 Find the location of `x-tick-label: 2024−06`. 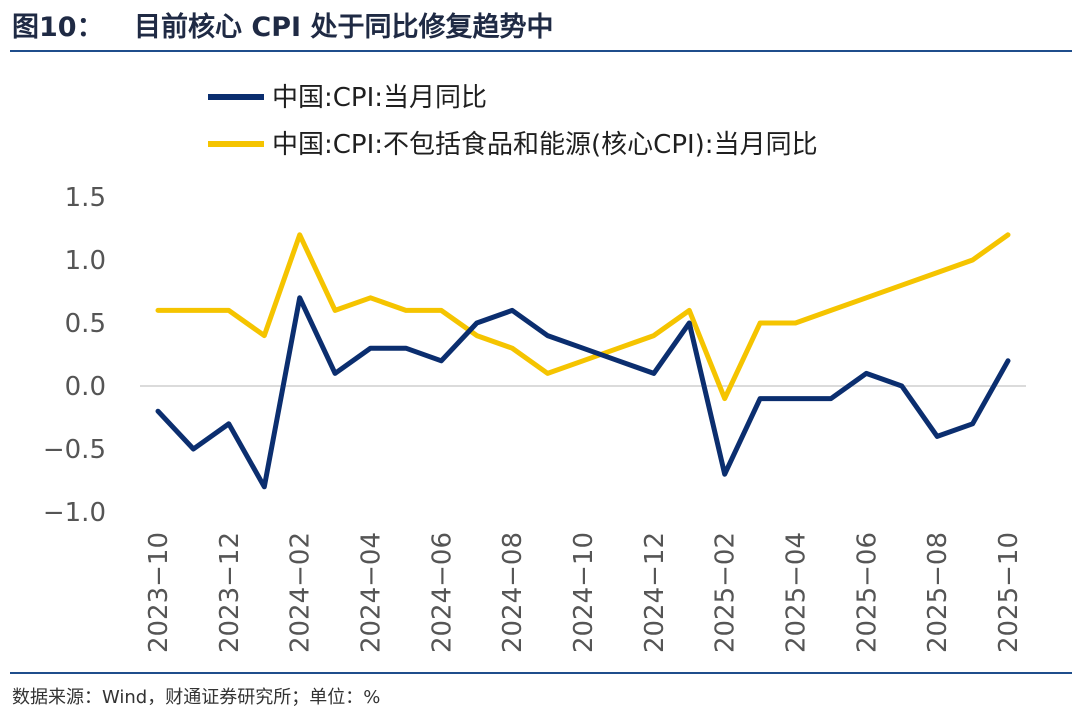

x-tick-label: 2024−06 is located at coordinates (442, 592).